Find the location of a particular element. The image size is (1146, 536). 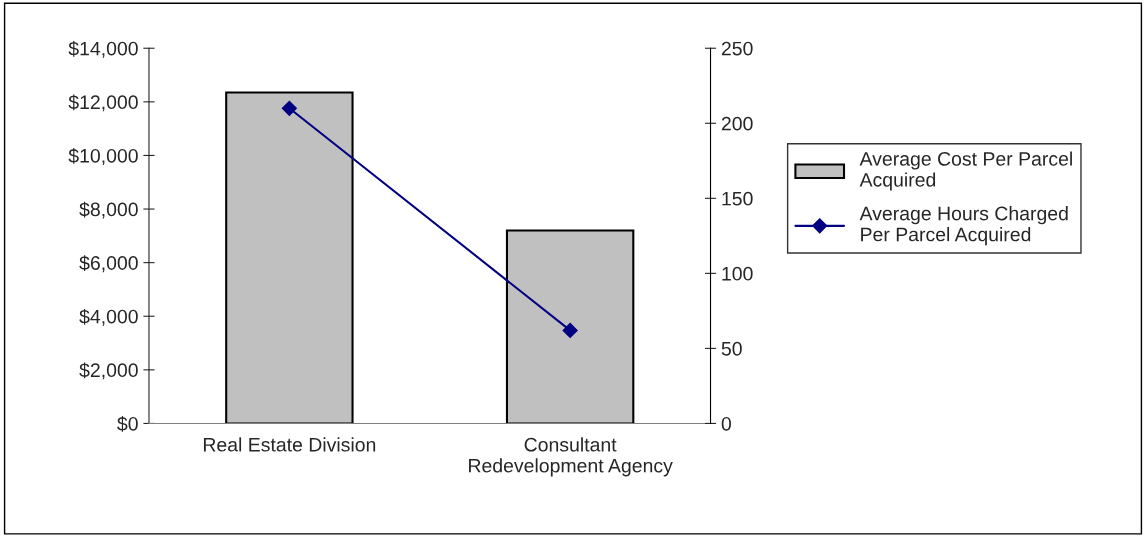

y-tick-label: $10,000 is located at coordinates (103, 156).